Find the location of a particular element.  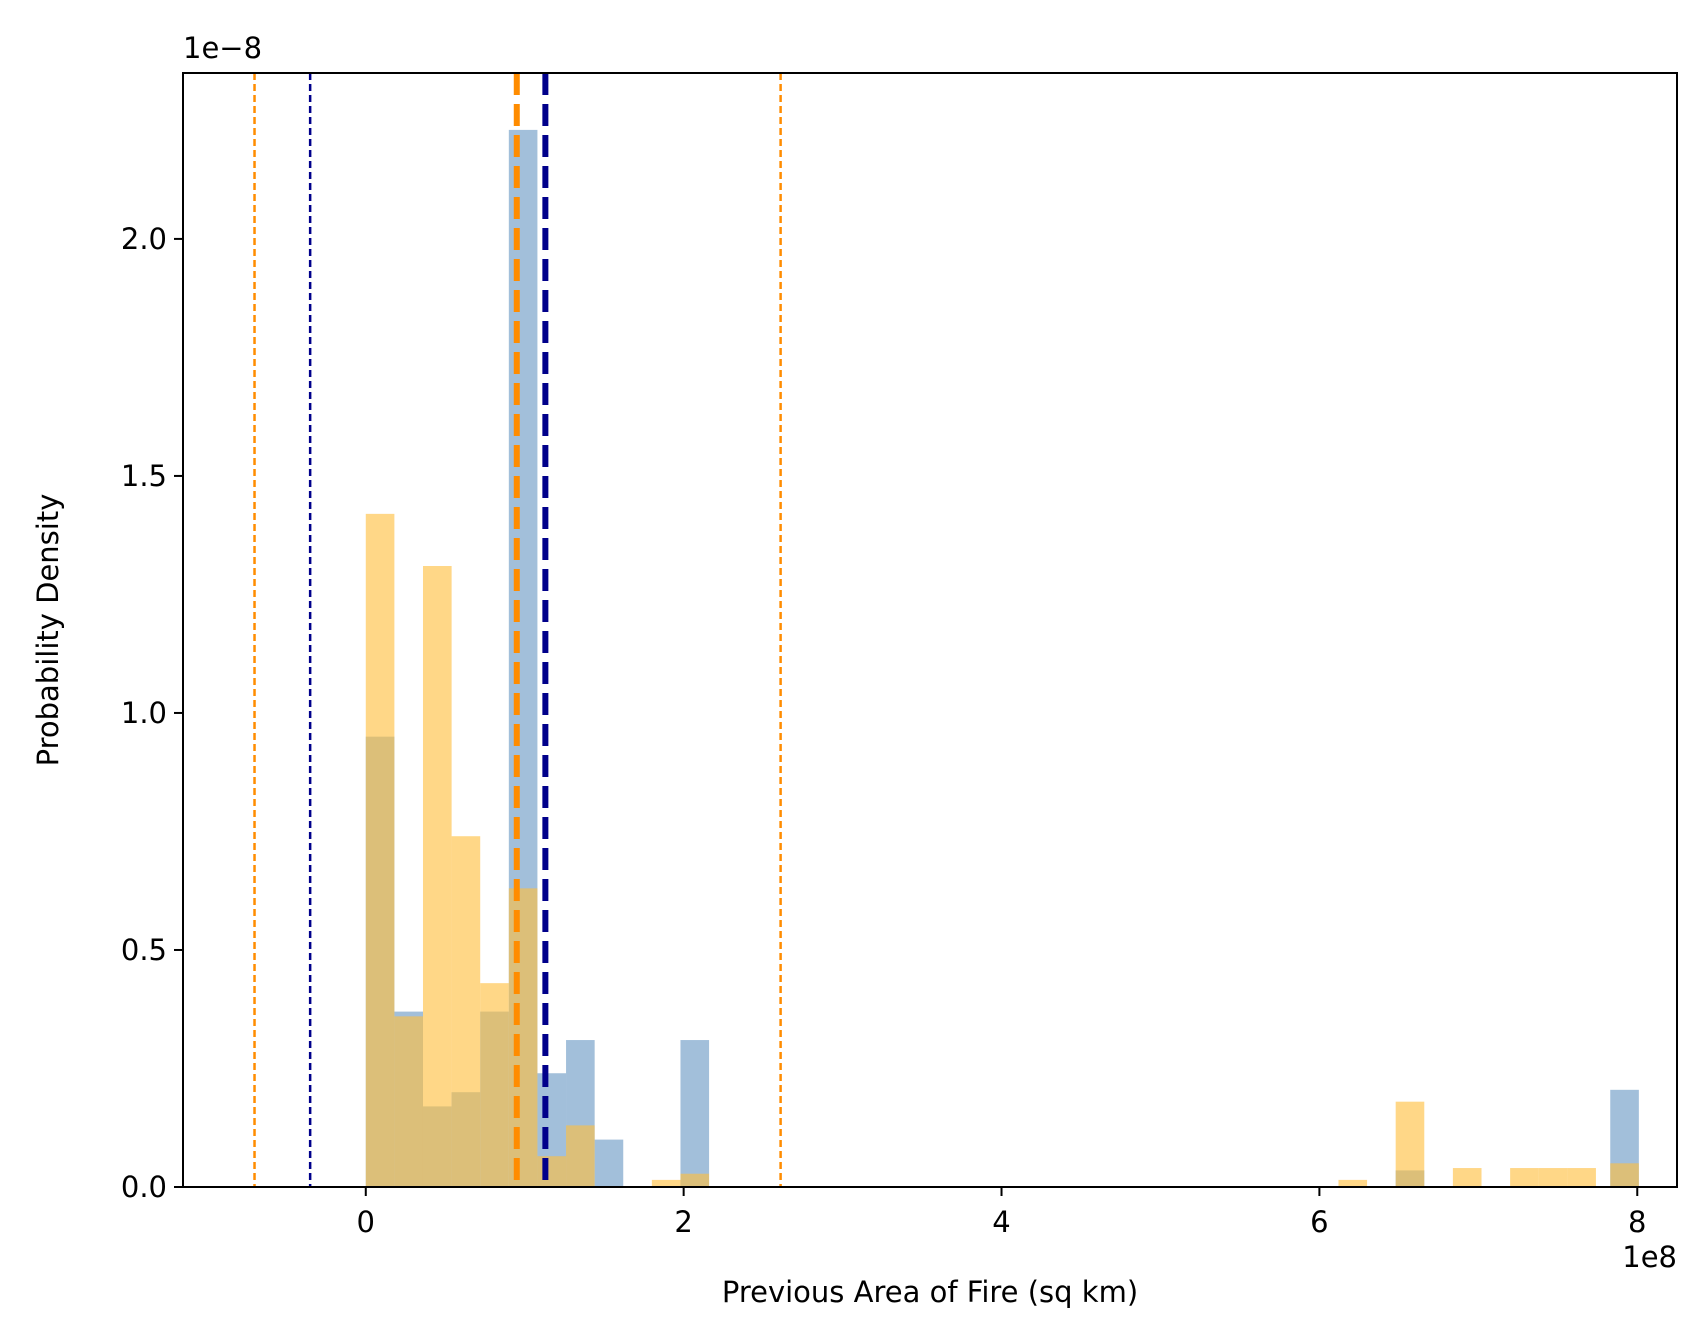

y-axis-ticks: 0.0 0.5 1.0 1.5 2.0 is located at coordinates (152, 713).